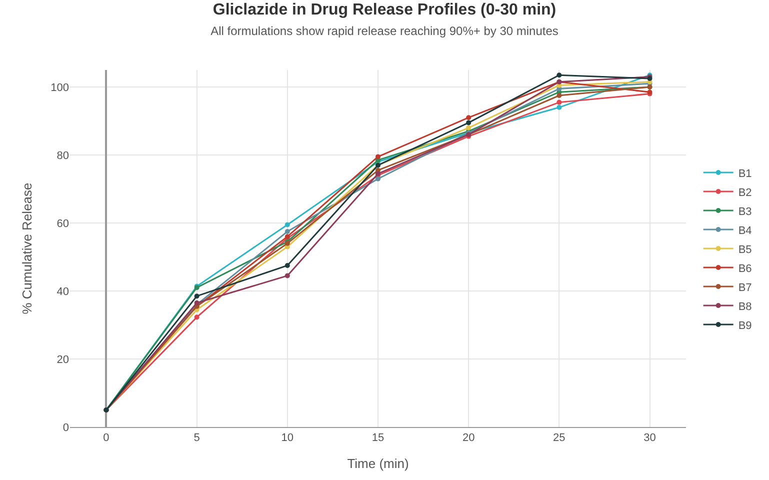 Image resolution: width=769 pixels, height=480 pixels. What do you see at coordinates (378, 463) in the screenshot?
I see `x-axis-title: Time (min)` at bounding box center [378, 463].